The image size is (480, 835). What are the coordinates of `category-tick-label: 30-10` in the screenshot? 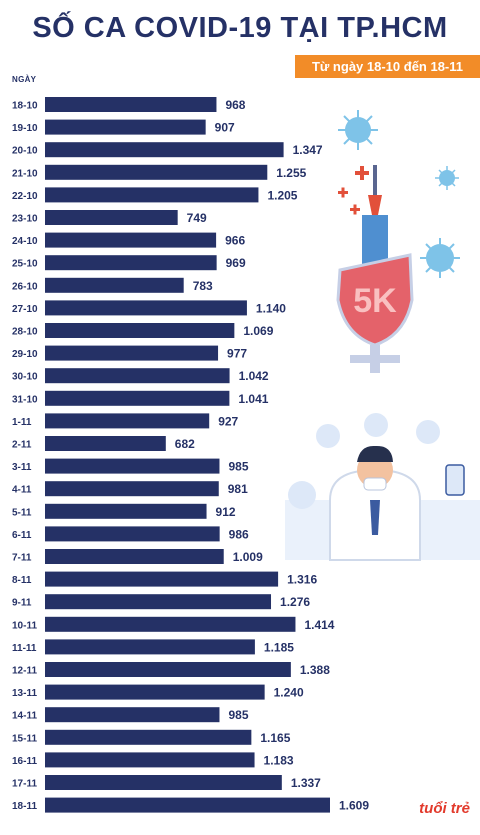 It's located at (25, 377).